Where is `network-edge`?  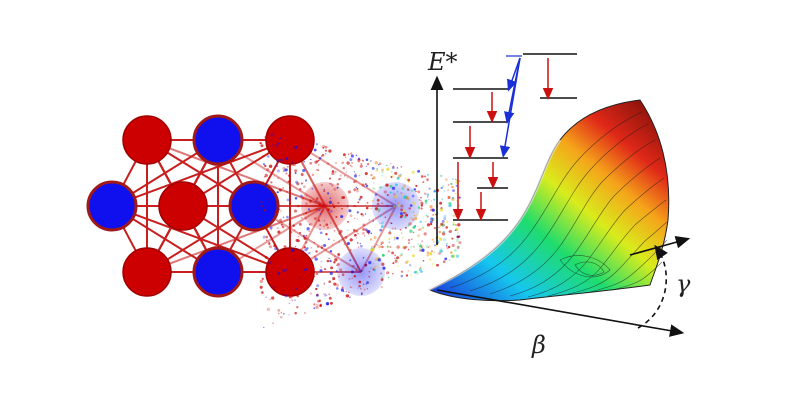 network-edge is located at coordinates (201, 173).